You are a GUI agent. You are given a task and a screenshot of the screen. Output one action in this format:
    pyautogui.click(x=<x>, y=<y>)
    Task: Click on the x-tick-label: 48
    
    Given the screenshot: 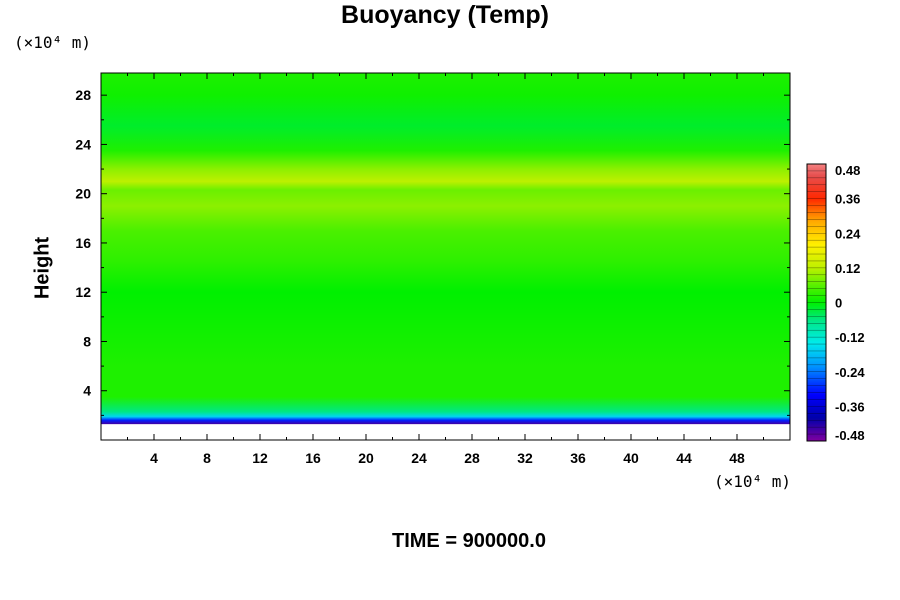 What is the action you would take?
    pyautogui.click(x=737, y=458)
    